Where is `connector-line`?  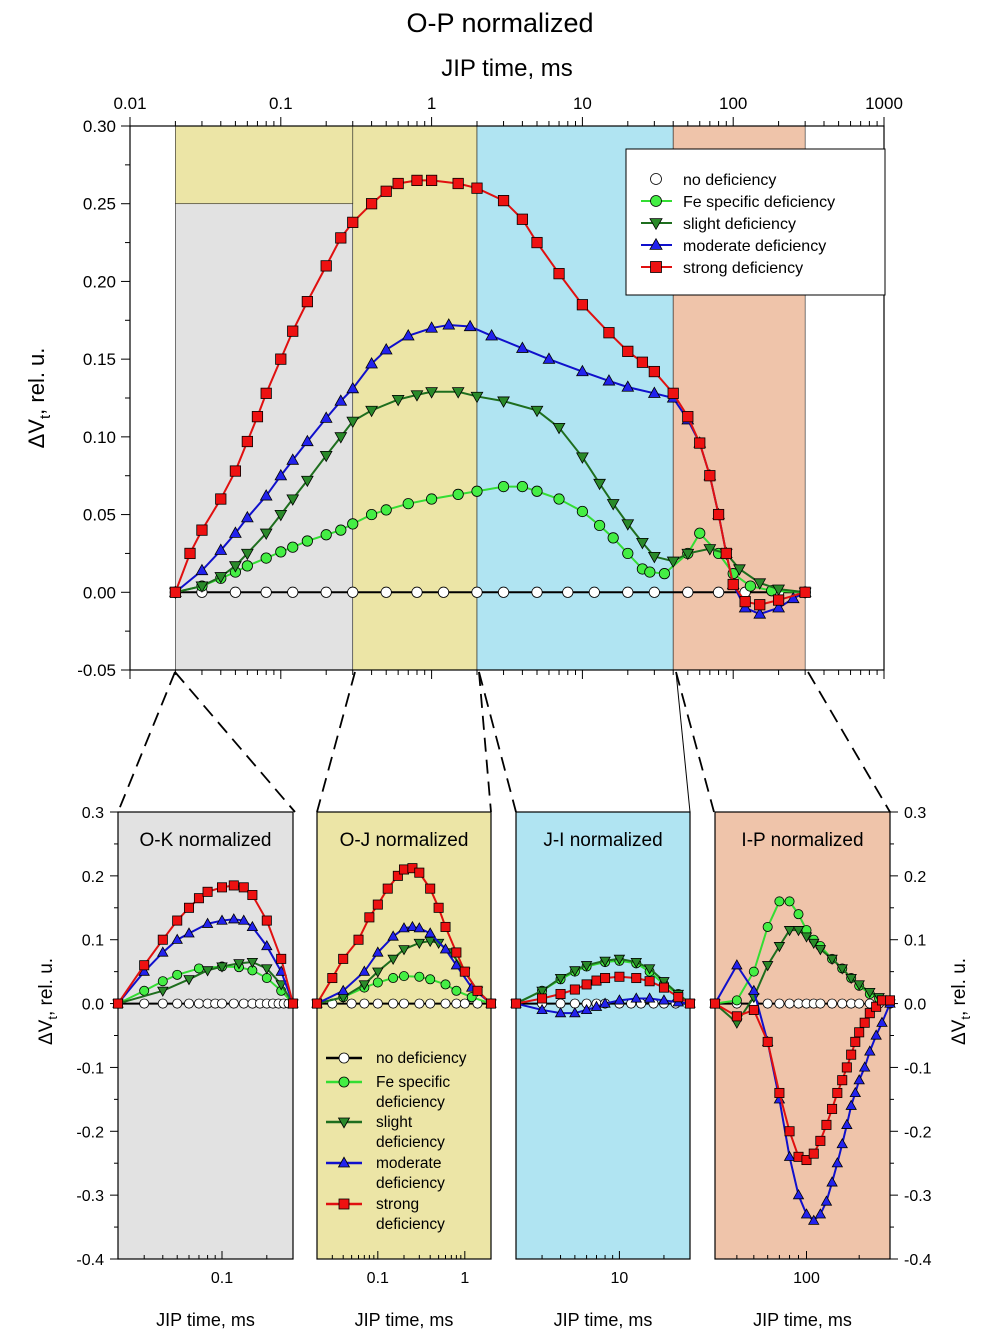
connector-line is located at coordinates (336, 742).